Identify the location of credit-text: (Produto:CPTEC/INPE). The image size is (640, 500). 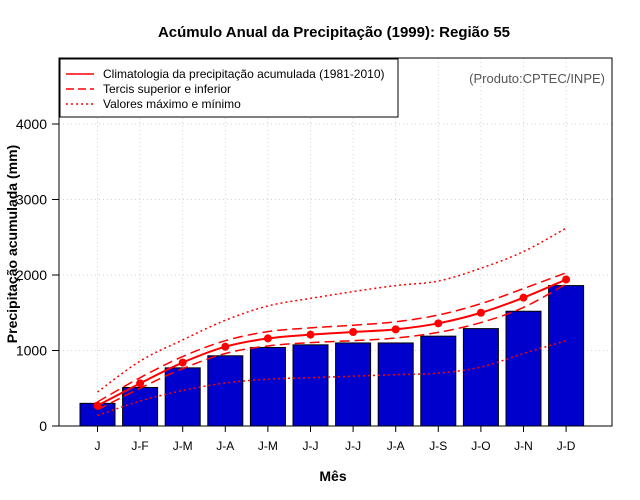
(537, 78).